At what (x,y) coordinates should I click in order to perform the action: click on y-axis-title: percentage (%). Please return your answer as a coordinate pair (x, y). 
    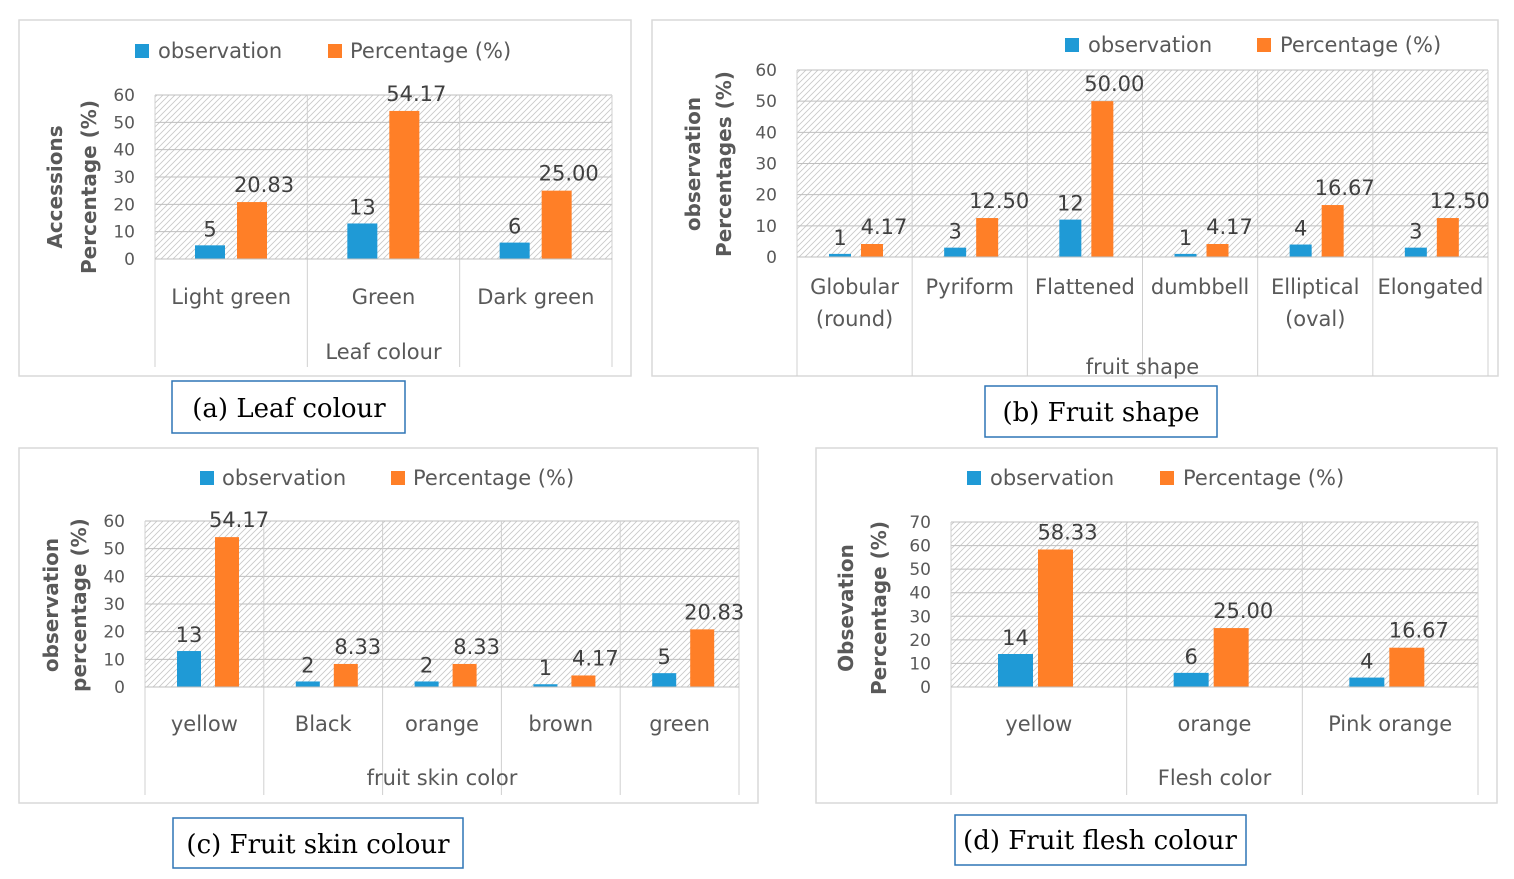
    Looking at the image, I should click on (79, 605).